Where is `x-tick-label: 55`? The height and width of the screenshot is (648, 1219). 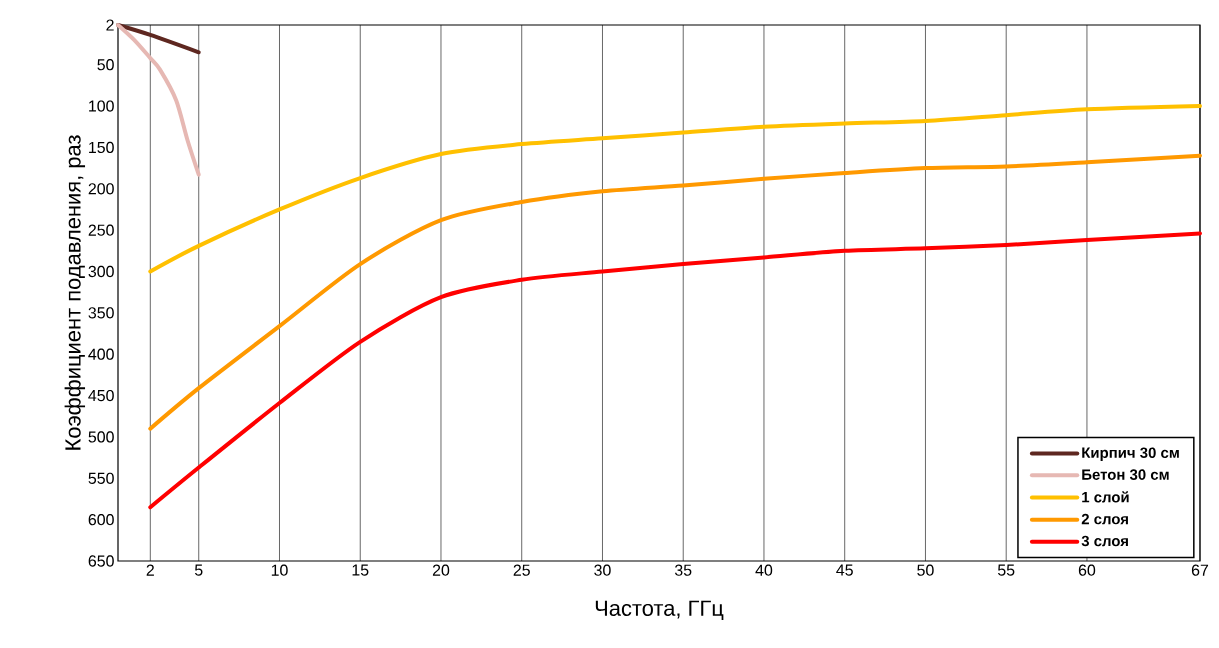 x-tick-label: 55 is located at coordinates (1006, 570).